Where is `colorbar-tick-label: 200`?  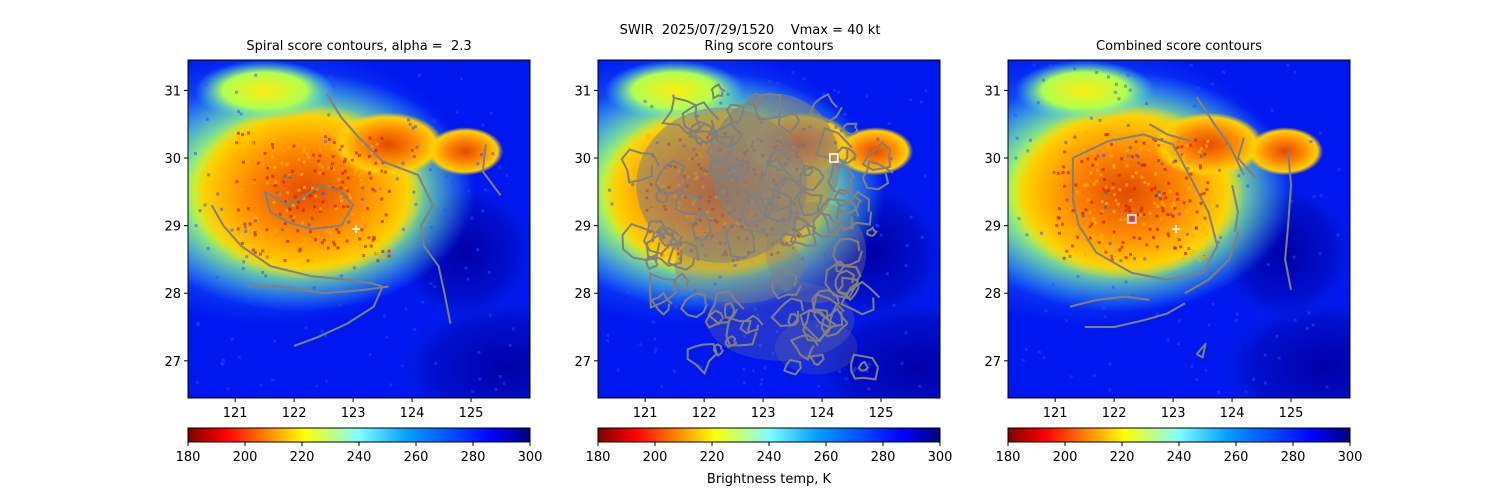 colorbar-tick-label: 200 is located at coordinates (1065, 457).